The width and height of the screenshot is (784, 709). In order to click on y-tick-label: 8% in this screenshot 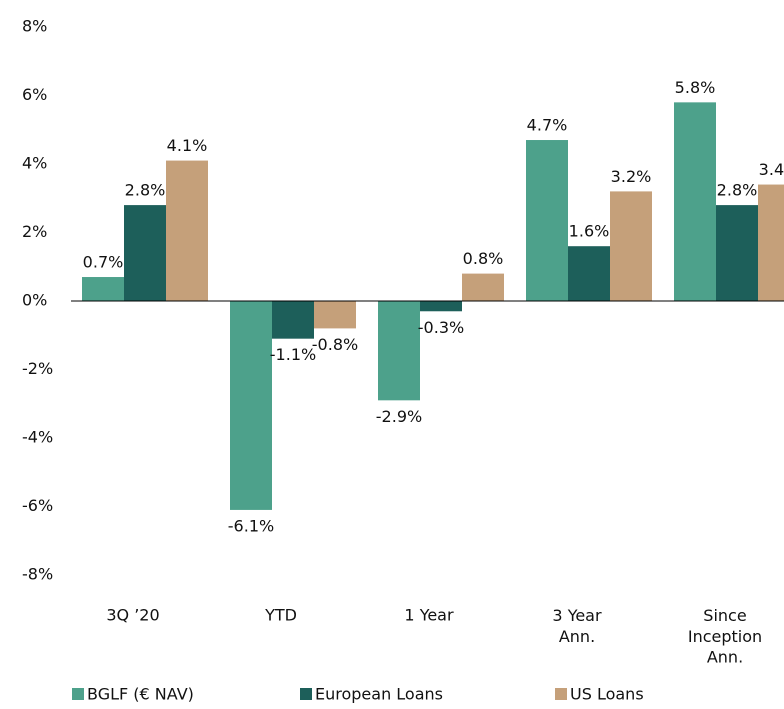, I will do `click(34, 26)`.